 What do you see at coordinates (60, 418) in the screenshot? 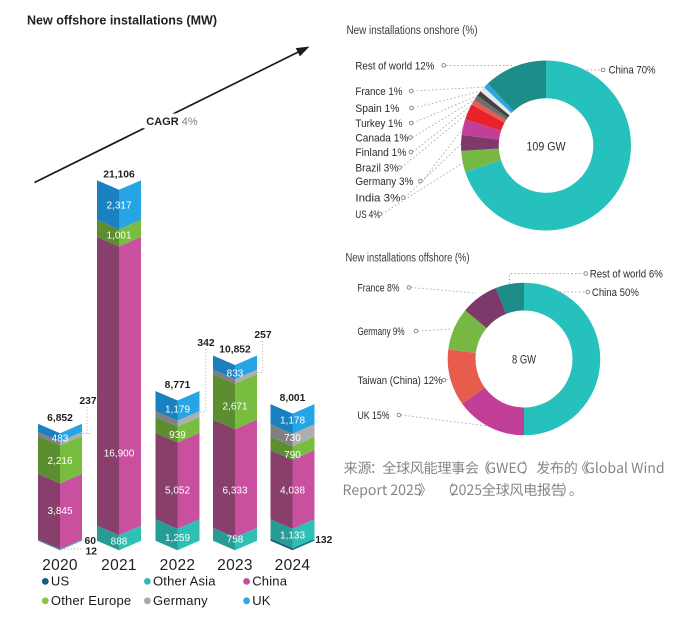
I see `svg-text: 6,852` at bounding box center [60, 418].